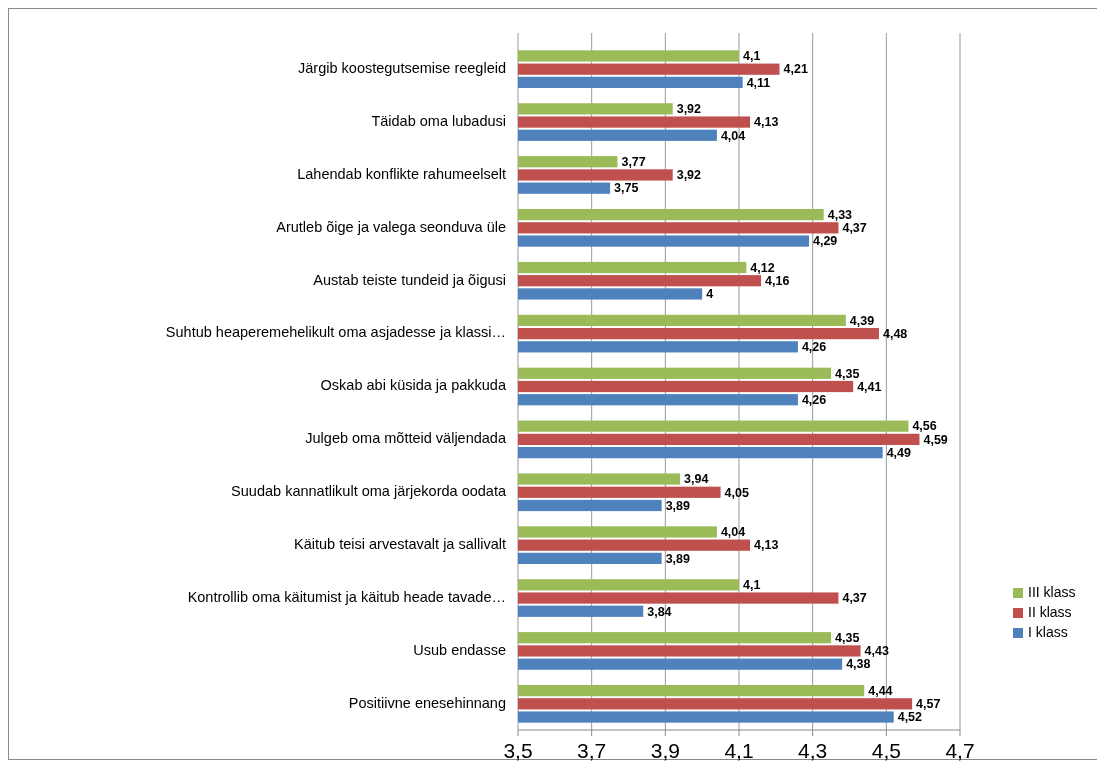 The height and width of the screenshot is (771, 1105). What do you see at coordinates (665, 750) in the screenshot?
I see `x-tick-label: 3,9` at bounding box center [665, 750].